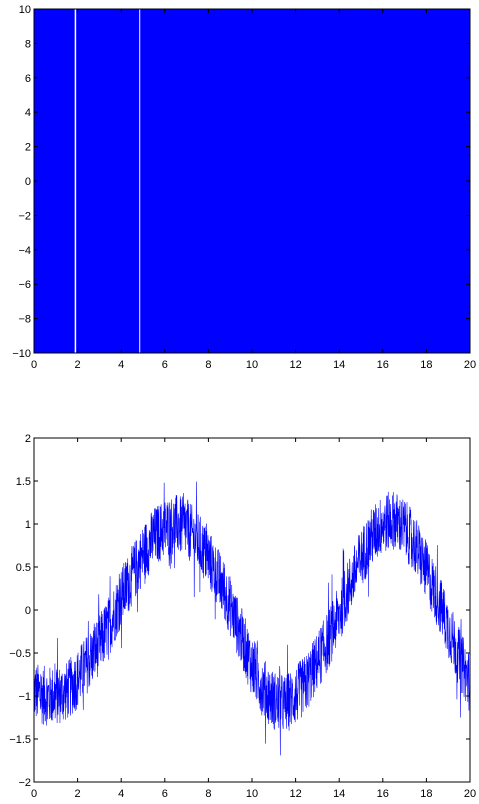 Image resolution: width=479 pixels, height=804 pixels. I want to click on y-tick-label: 8, so click(28, 44).